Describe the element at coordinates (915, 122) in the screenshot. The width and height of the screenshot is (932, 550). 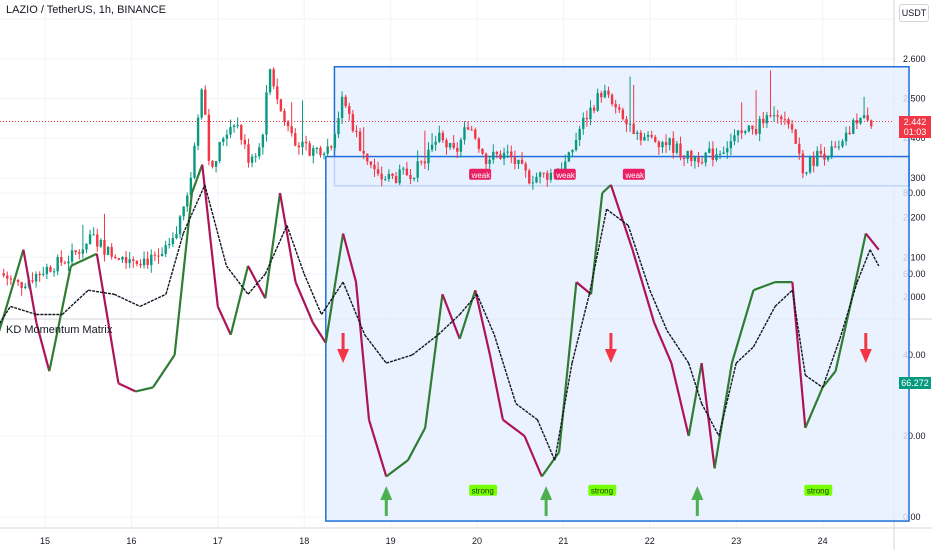
I see `last-price-value: 2.442` at that location.